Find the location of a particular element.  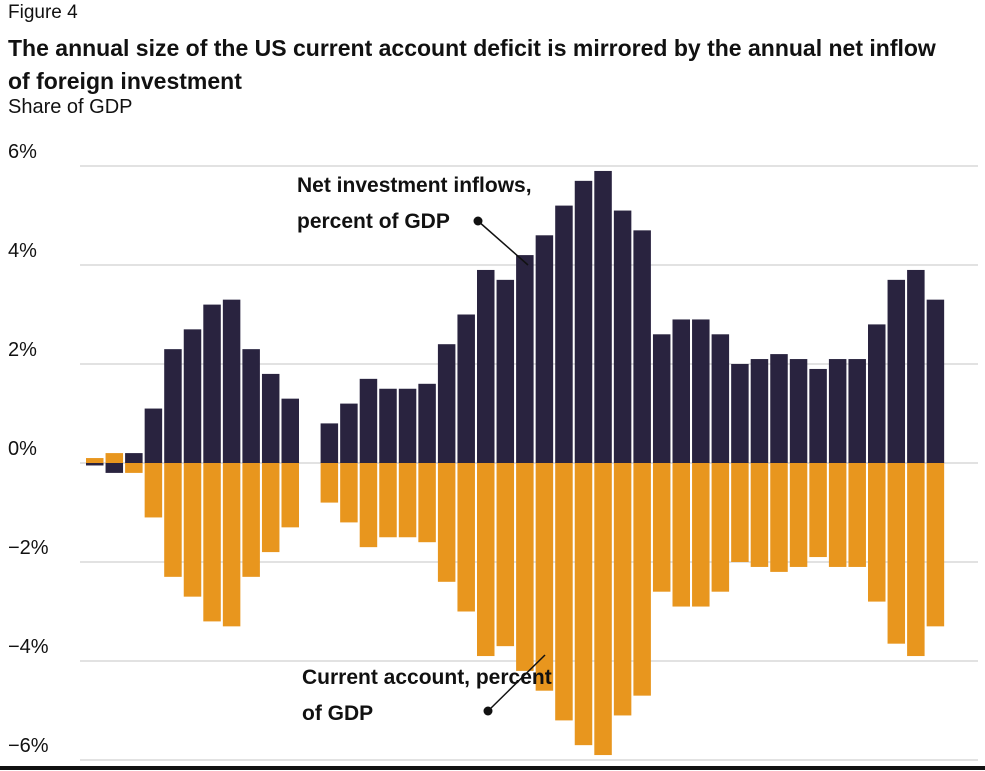

figure-label: Figure 4 is located at coordinates (43, 12).